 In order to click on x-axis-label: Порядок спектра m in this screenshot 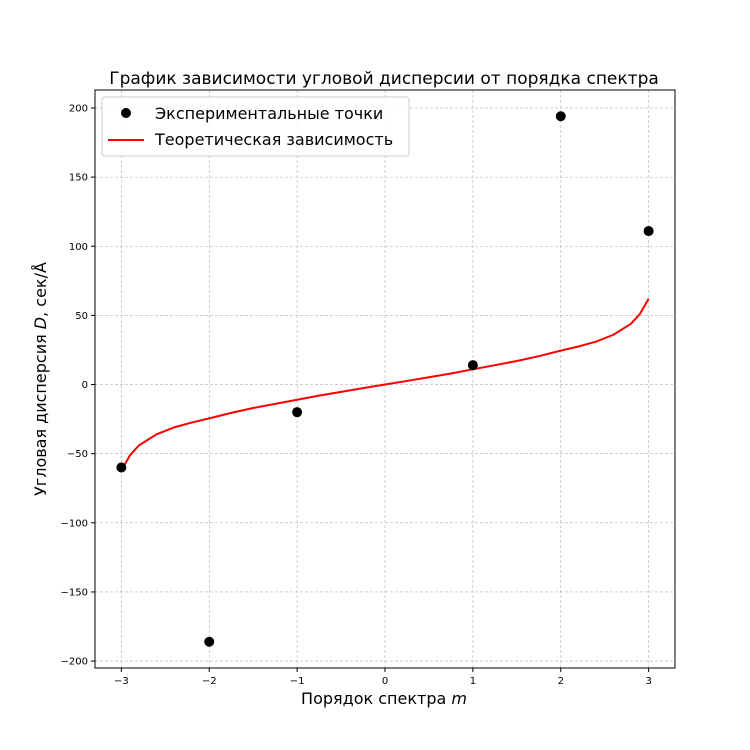, I will do `click(384, 698)`.